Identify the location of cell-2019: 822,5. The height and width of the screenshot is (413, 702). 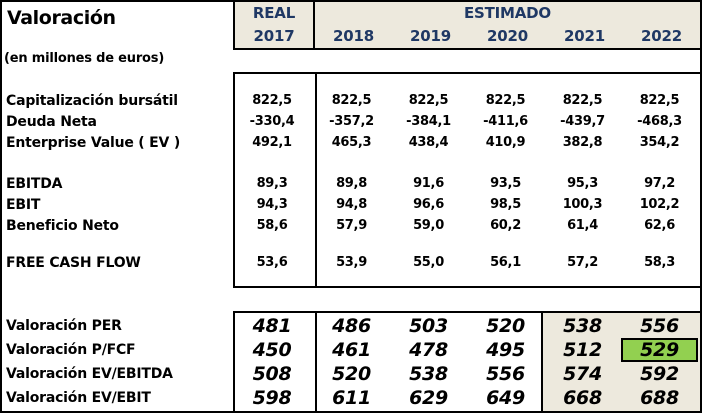
(428, 100).